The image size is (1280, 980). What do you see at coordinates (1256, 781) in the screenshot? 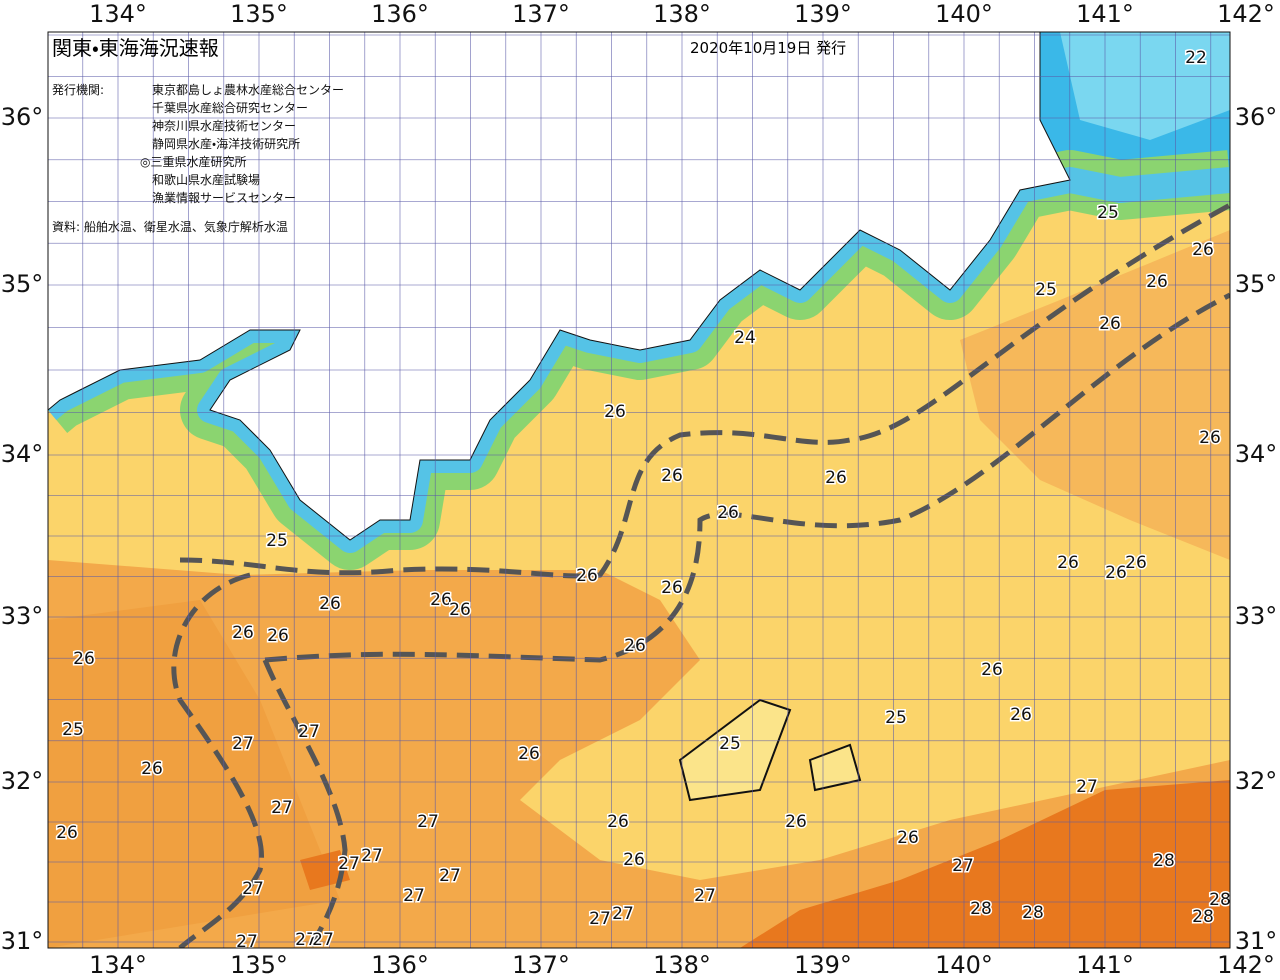
I see `latitude-label: 32°` at bounding box center [1256, 781].